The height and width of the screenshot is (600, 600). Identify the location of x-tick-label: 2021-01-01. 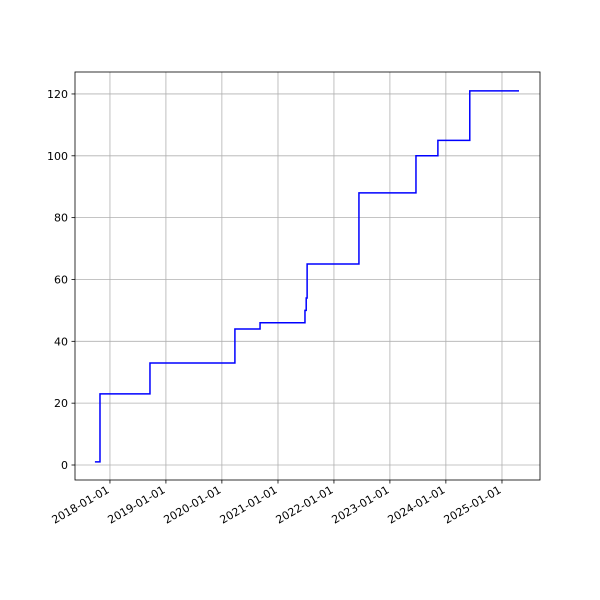
(249, 504).